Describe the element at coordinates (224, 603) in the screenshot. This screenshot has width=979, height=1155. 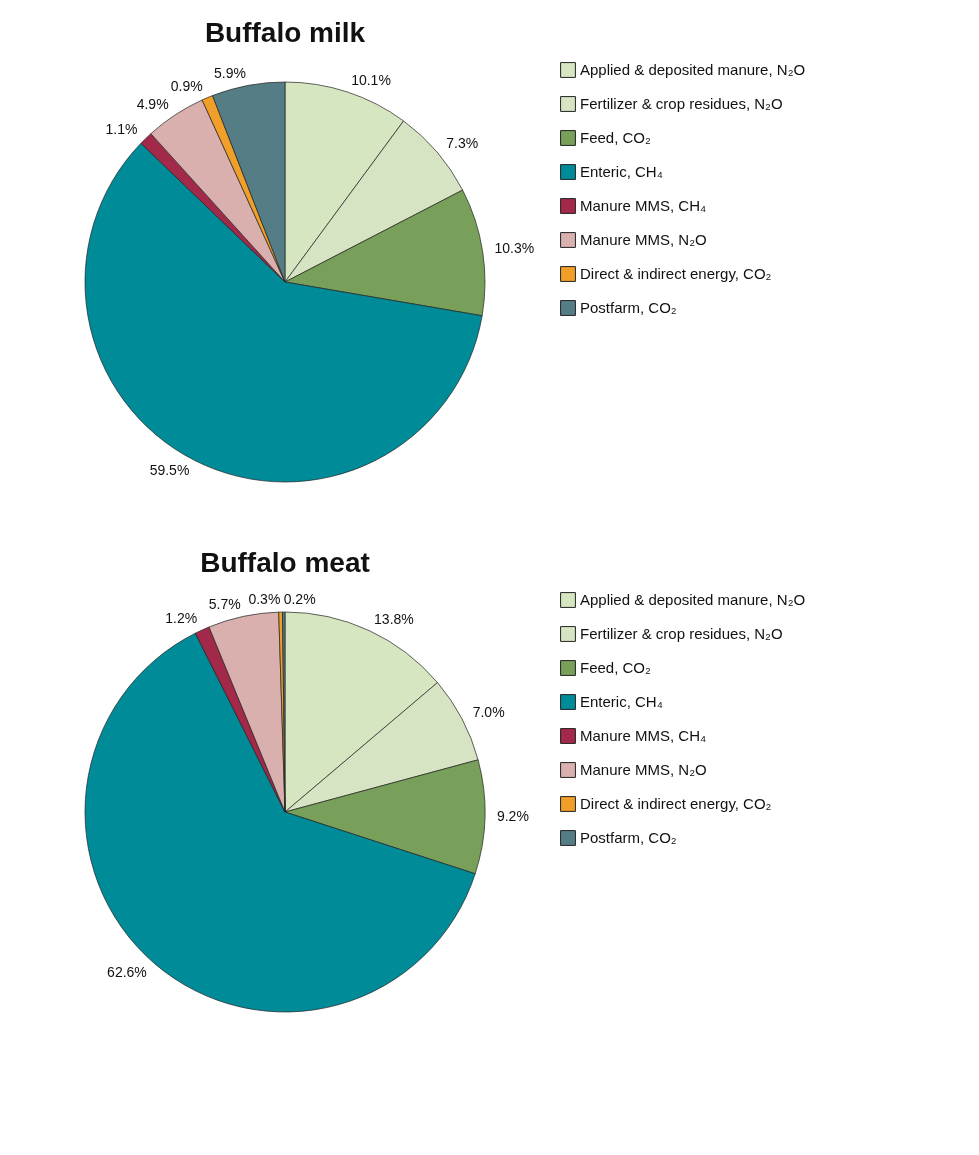
I see `data-label: 5.7%` at that location.